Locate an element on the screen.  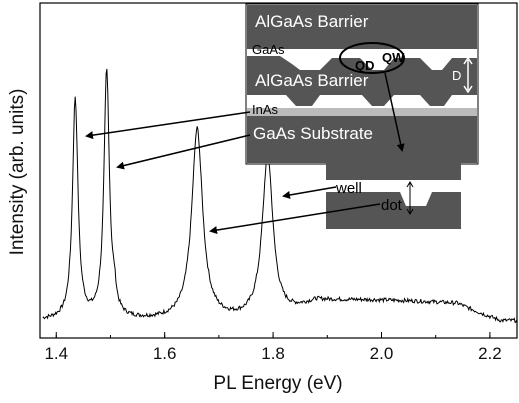
barrier-top-layer is located at coordinates (362, 27).